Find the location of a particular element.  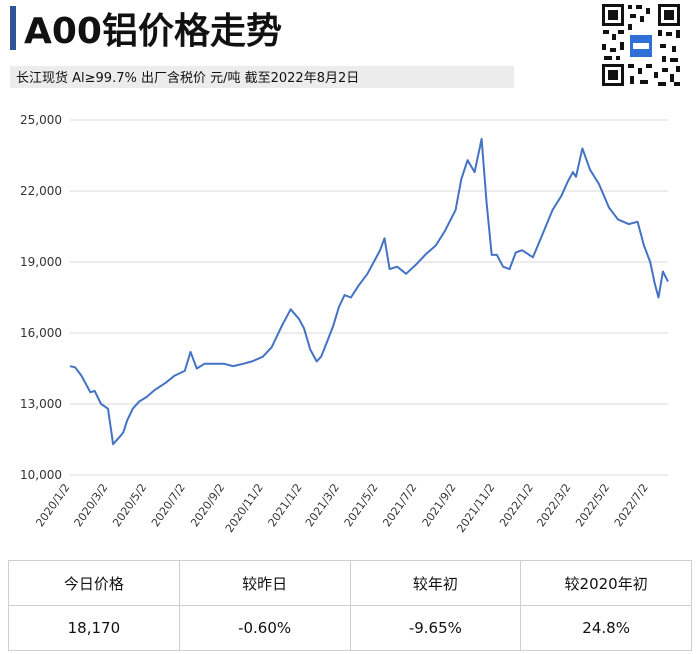

x-tick-label: 2022/3/2 is located at coordinates (553, 505).